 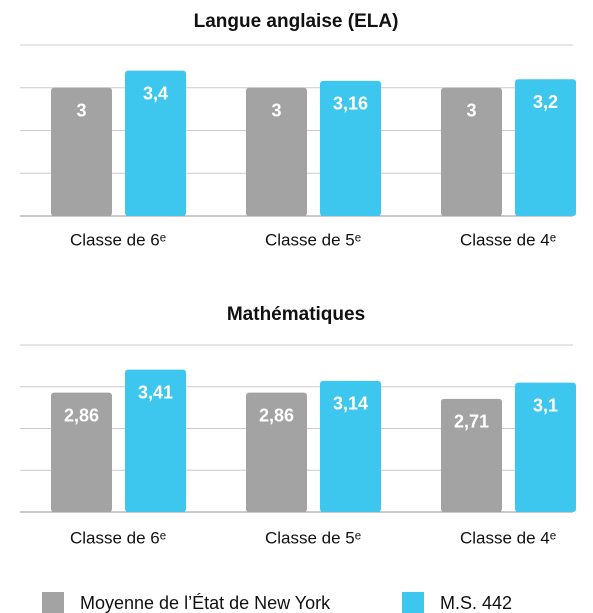 What do you see at coordinates (350, 404) in the screenshot?
I see `data-label: 3,14` at bounding box center [350, 404].